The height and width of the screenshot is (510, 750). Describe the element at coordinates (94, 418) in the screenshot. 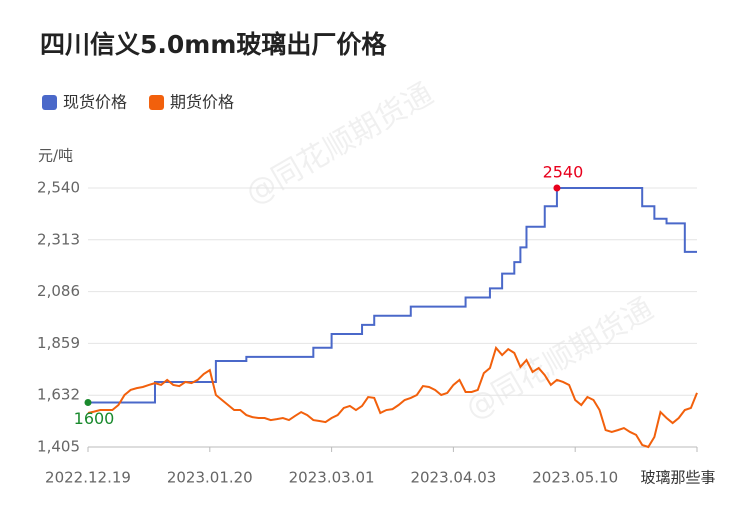

I see `annotation-label: 1600` at that location.